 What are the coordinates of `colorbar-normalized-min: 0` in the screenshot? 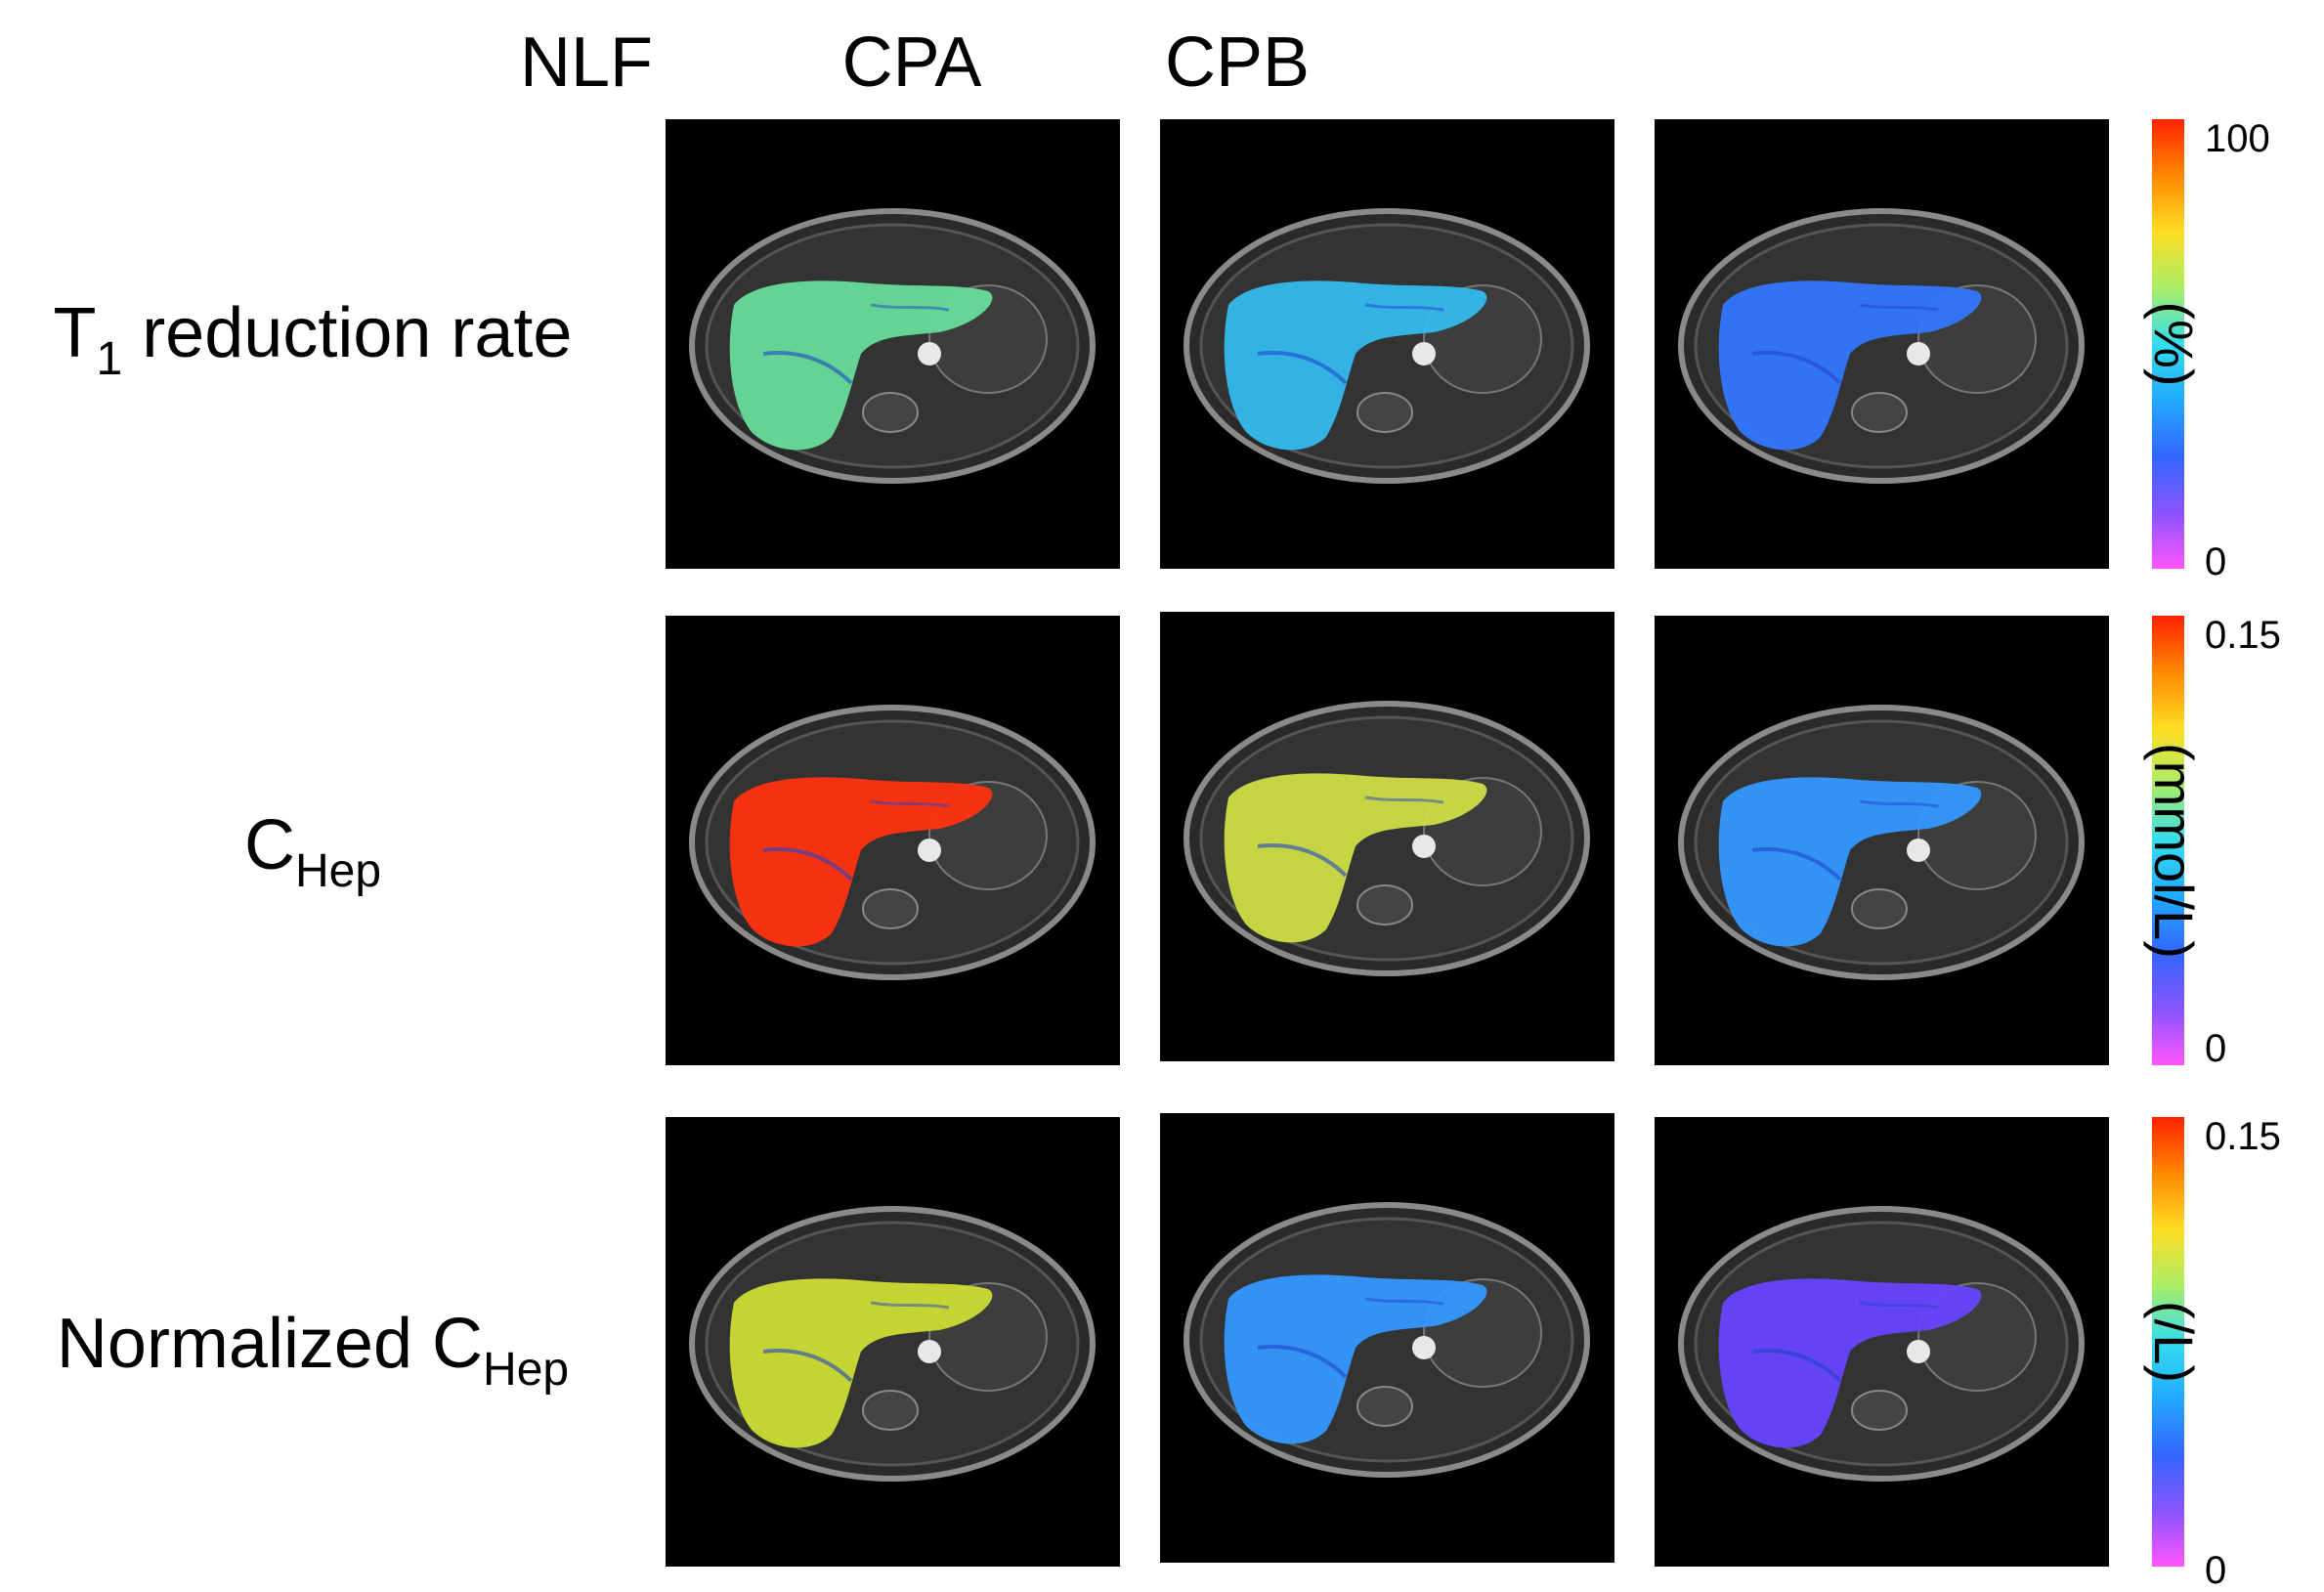 It's located at (2216, 1570).